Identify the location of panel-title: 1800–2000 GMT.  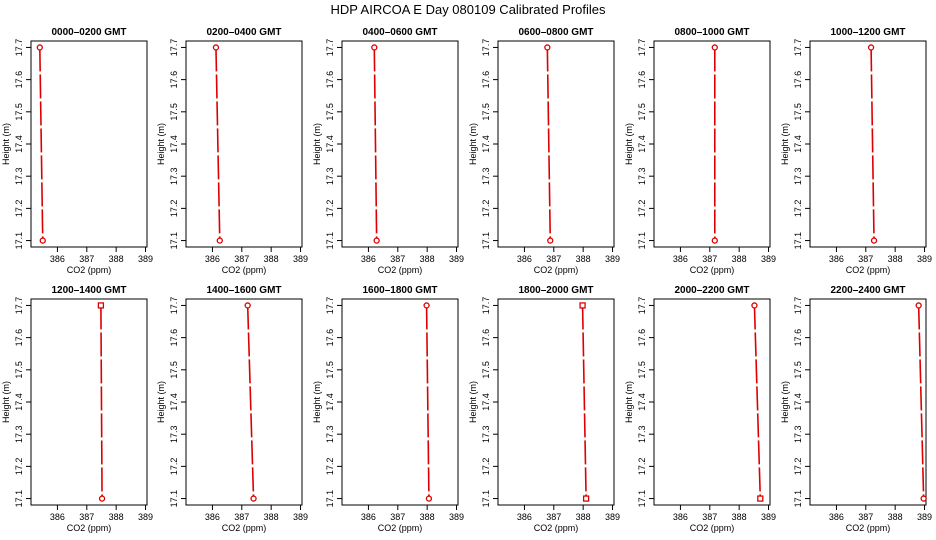
(555, 290).